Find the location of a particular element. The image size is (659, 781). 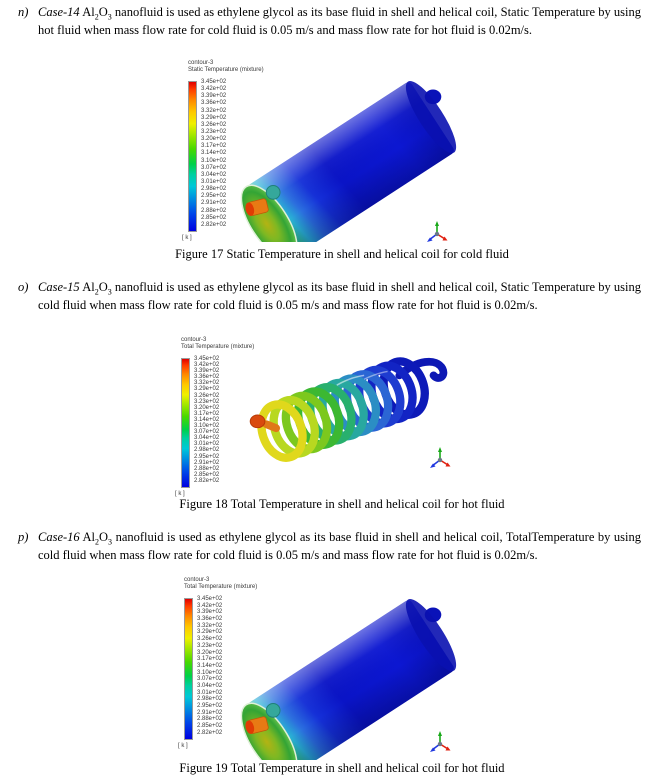

item-marker: p) is located at coordinates (23, 537).